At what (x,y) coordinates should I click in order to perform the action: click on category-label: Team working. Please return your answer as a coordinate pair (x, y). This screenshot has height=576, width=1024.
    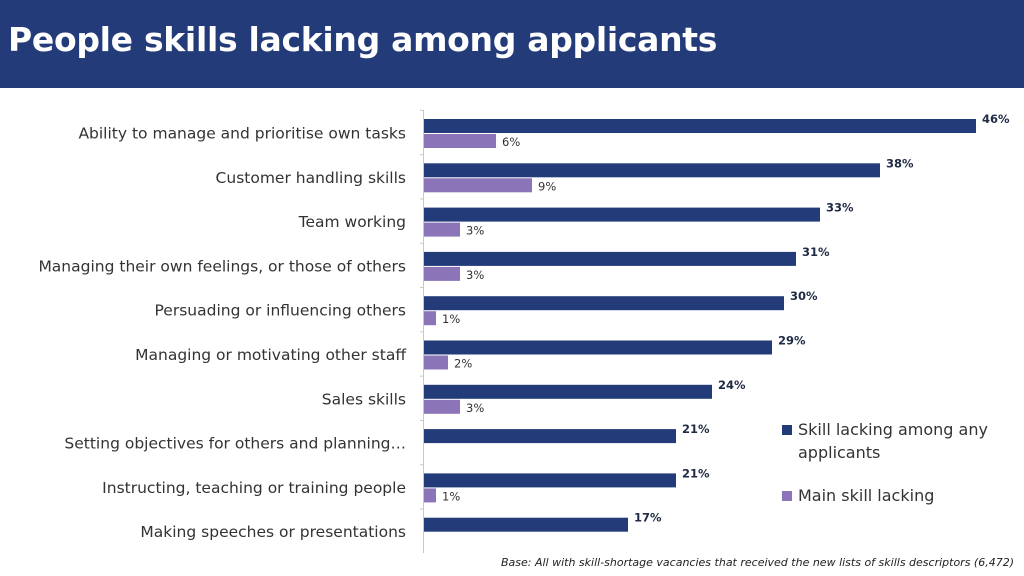
    Looking at the image, I should click on (352, 222).